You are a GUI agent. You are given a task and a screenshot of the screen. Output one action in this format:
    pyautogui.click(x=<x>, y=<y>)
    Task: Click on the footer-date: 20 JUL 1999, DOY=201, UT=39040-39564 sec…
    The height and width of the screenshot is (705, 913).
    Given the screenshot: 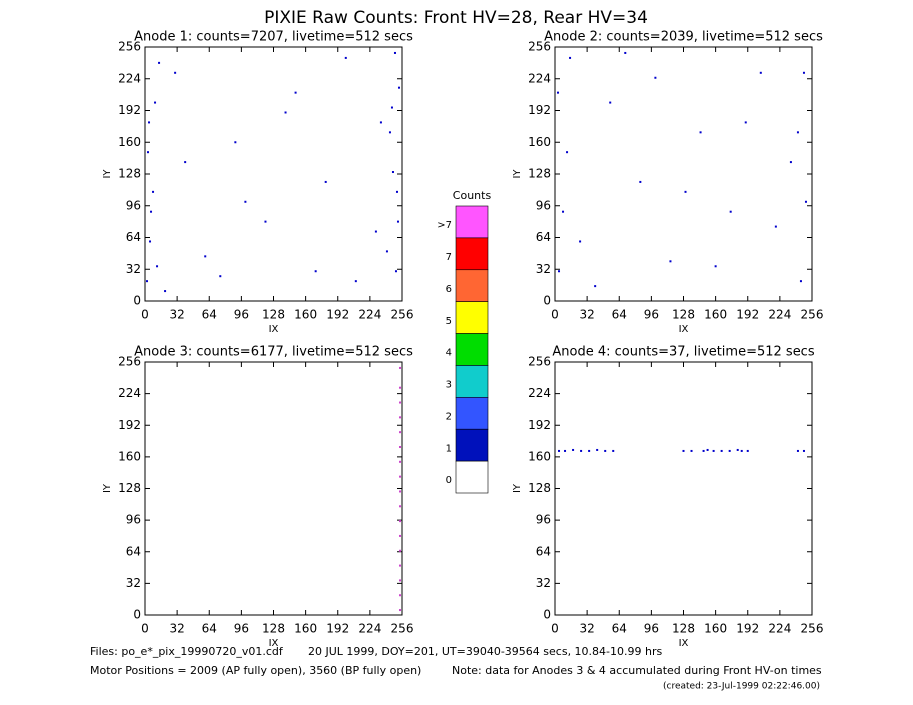 What is the action you would take?
    pyautogui.click(x=485, y=651)
    